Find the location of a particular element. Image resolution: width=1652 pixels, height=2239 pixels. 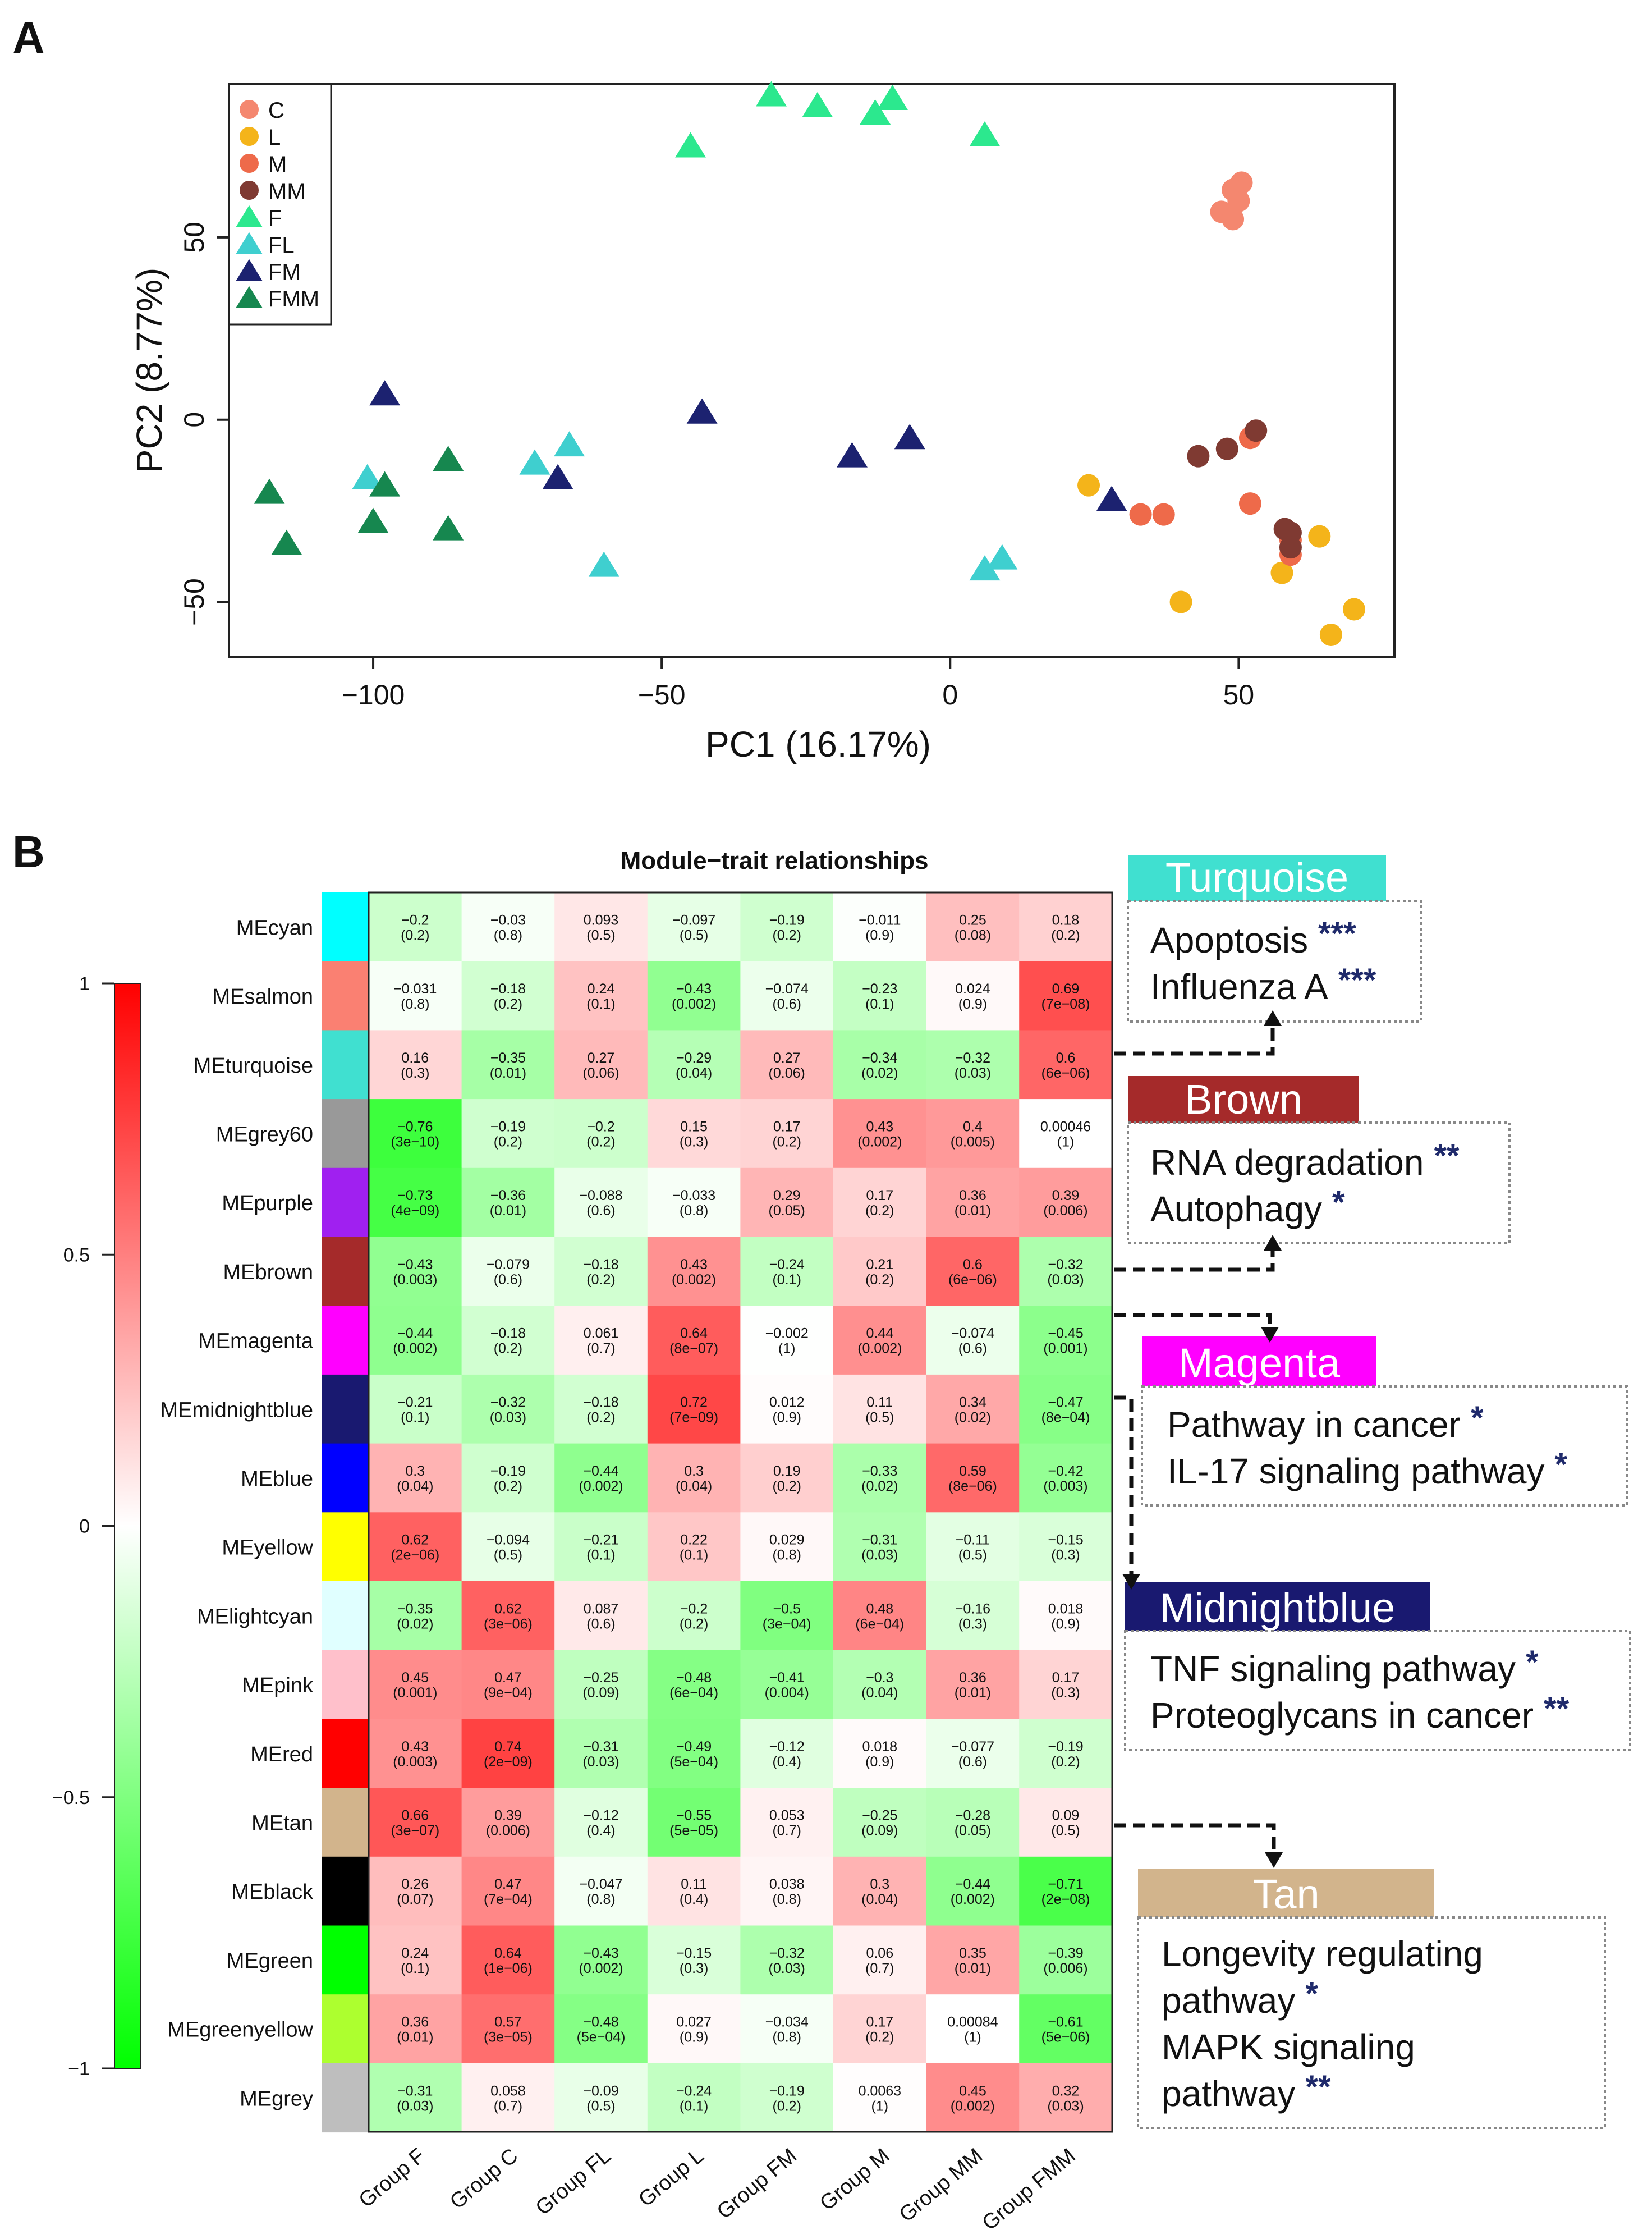

module-swatch-mesalmon is located at coordinates (345, 996).